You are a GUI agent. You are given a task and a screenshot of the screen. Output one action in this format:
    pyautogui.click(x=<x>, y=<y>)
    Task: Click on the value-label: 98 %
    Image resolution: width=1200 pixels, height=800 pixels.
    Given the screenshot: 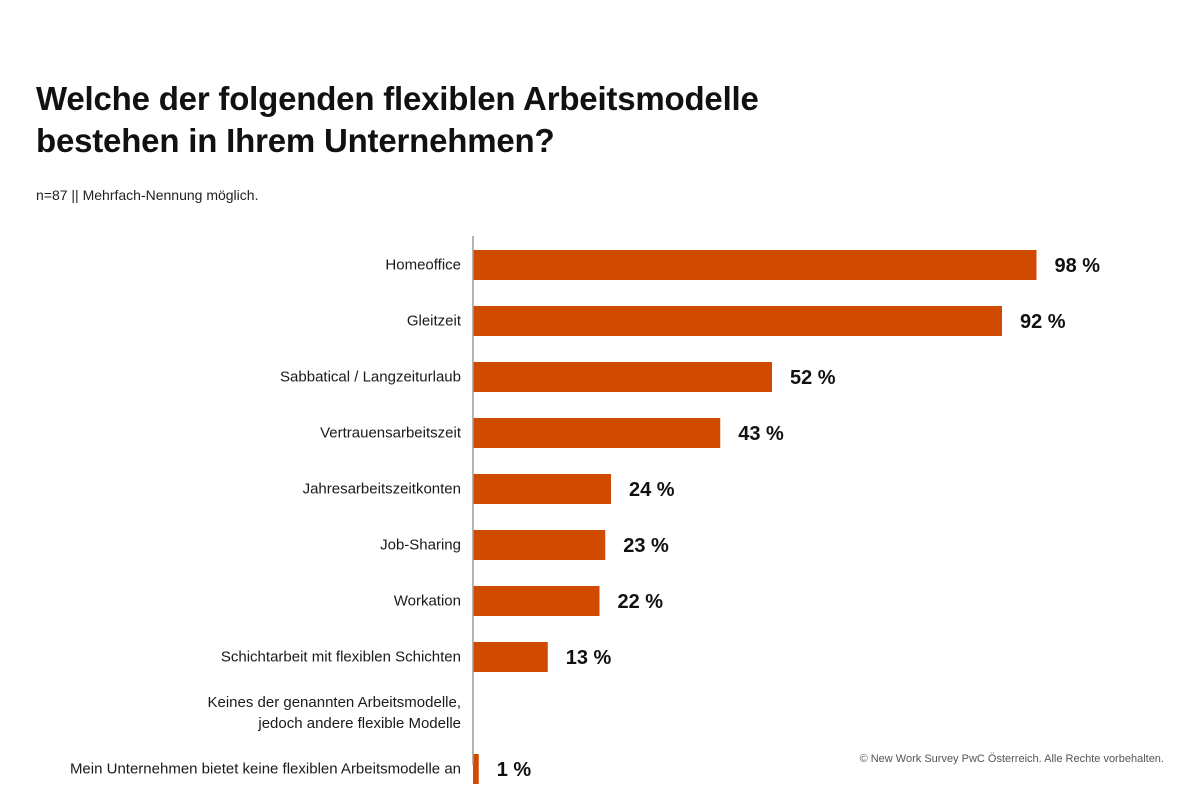 What is the action you would take?
    pyautogui.click(x=1078, y=266)
    